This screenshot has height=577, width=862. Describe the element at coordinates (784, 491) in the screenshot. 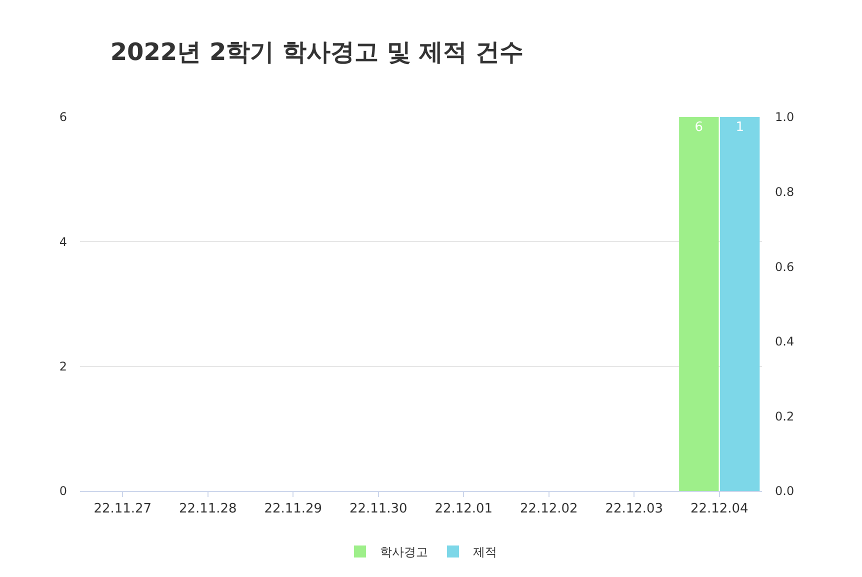

I see `y2-tick-label: 0.0` at that location.